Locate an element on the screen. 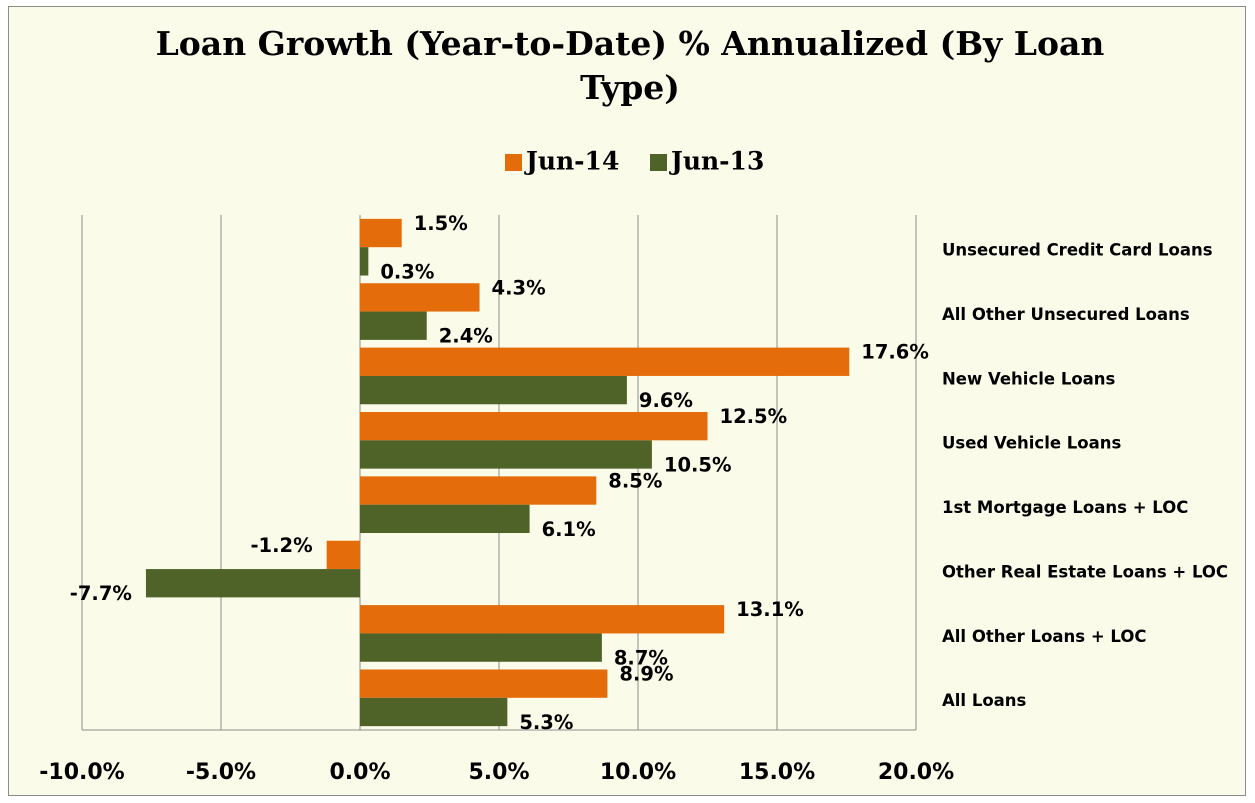 Image resolution: width=1255 pixels, height=803 pixels. category-label: Other Real Estate Loans + LOC is located at coordinates (1085, 571).